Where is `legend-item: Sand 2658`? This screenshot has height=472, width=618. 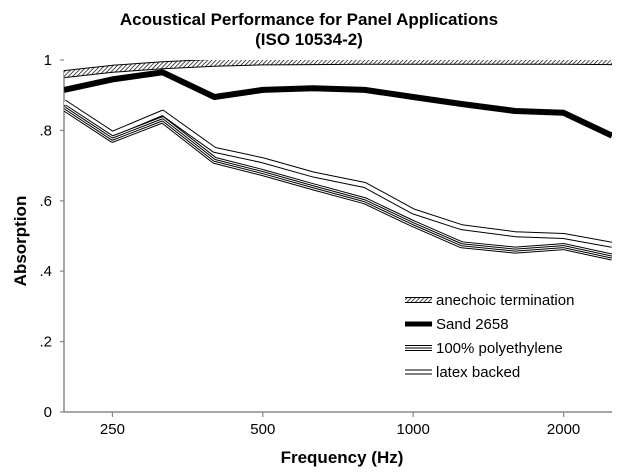 legend-item: Sand 2658 is located at coordinates (457, 324).